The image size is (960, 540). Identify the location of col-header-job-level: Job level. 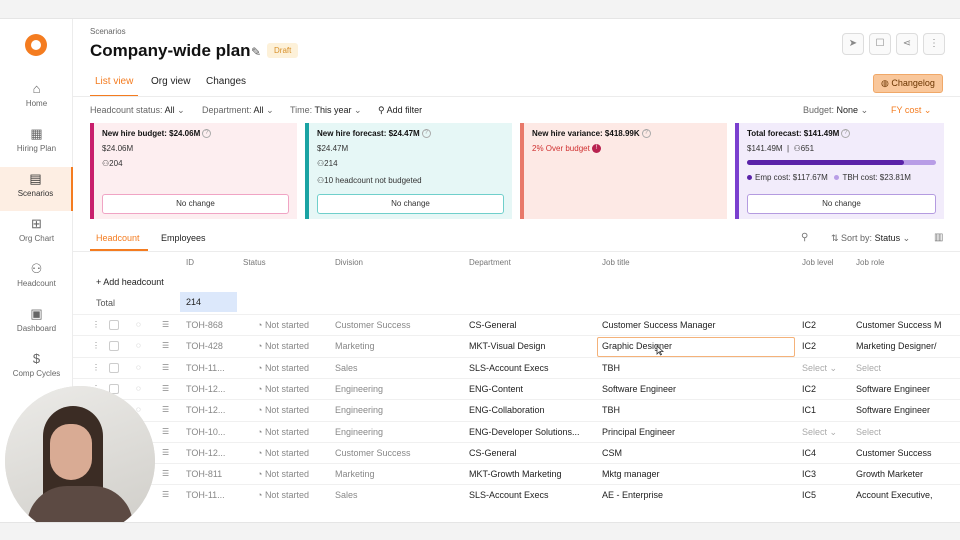
(818, 262).